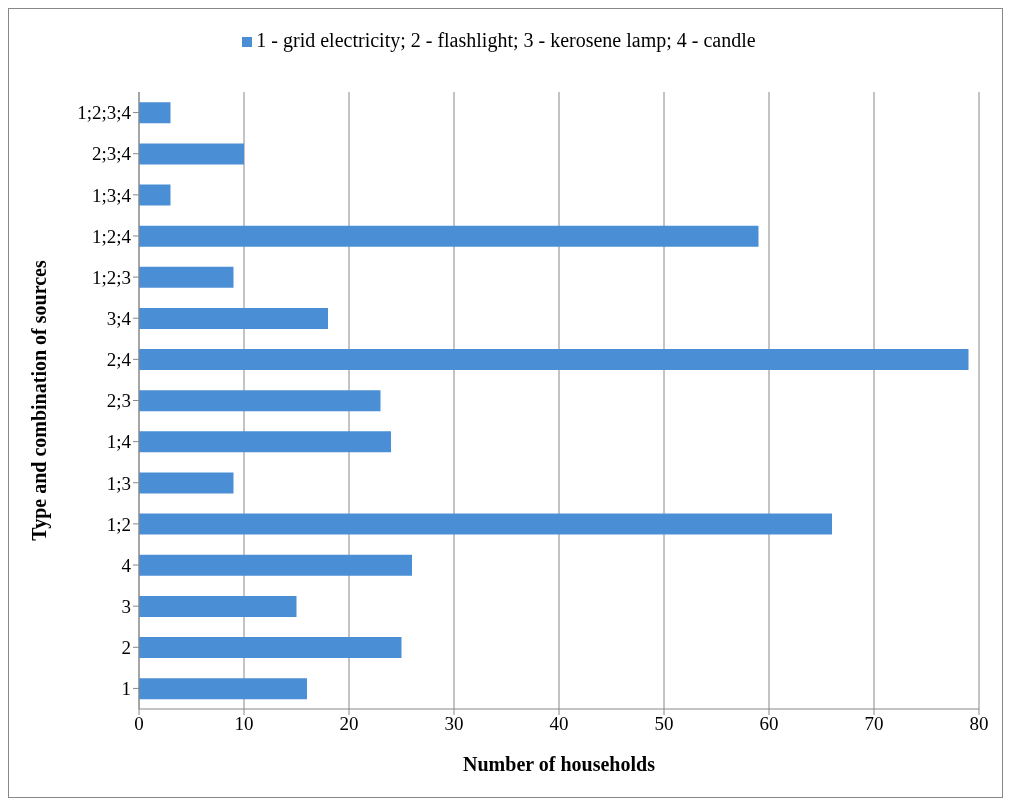 The height and width of the screenshot is (808, 1013). I want to click on y-tick-label: 1;2;3;4, so click(104, 113).